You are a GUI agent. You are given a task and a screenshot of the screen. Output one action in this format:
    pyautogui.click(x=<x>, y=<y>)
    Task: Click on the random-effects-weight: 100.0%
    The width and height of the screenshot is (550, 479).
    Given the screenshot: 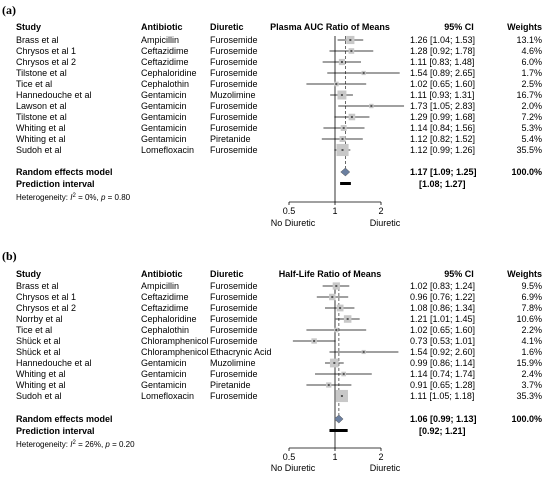 What is the action you would take?
    pyautogui.click(x=526, y=419)
    